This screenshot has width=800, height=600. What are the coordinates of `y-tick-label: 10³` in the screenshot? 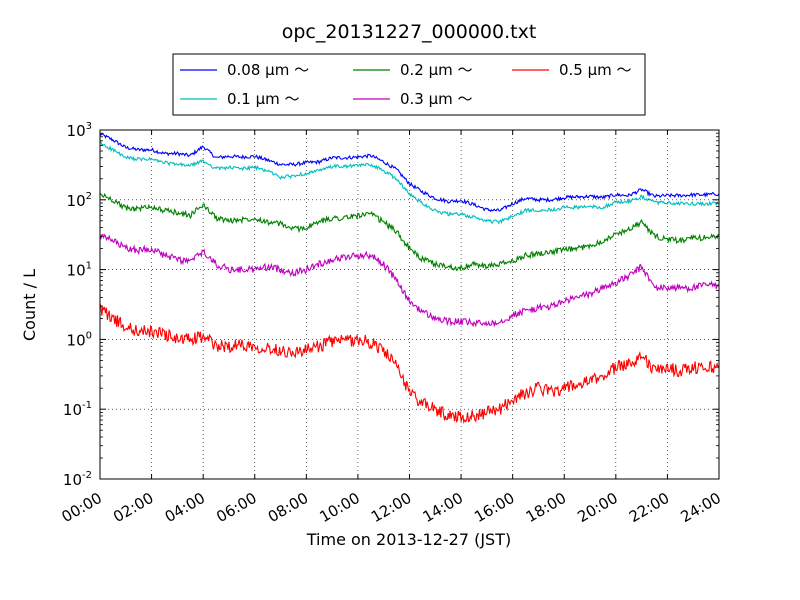 It's located at (79, 130).